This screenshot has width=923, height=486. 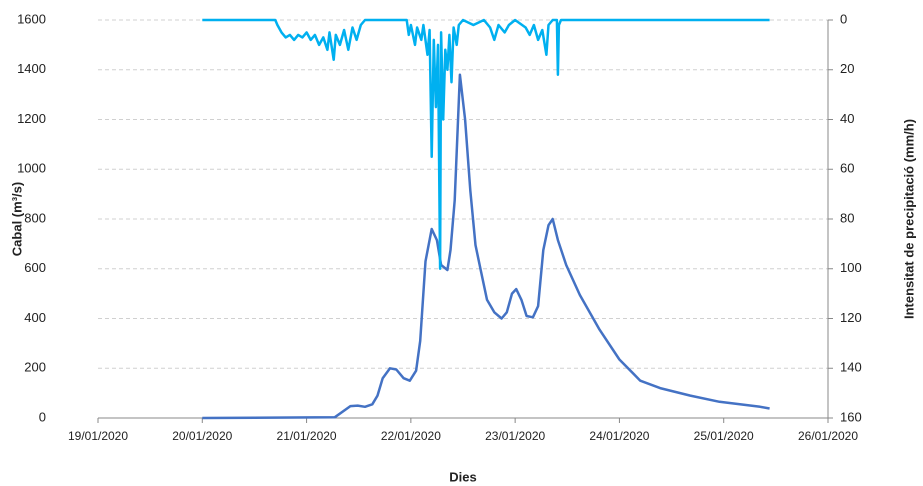 What do you see at coordinates (31, 118) in the screenshot?
I see `y-tick-label: 1200` at bounding box center [31, 118].